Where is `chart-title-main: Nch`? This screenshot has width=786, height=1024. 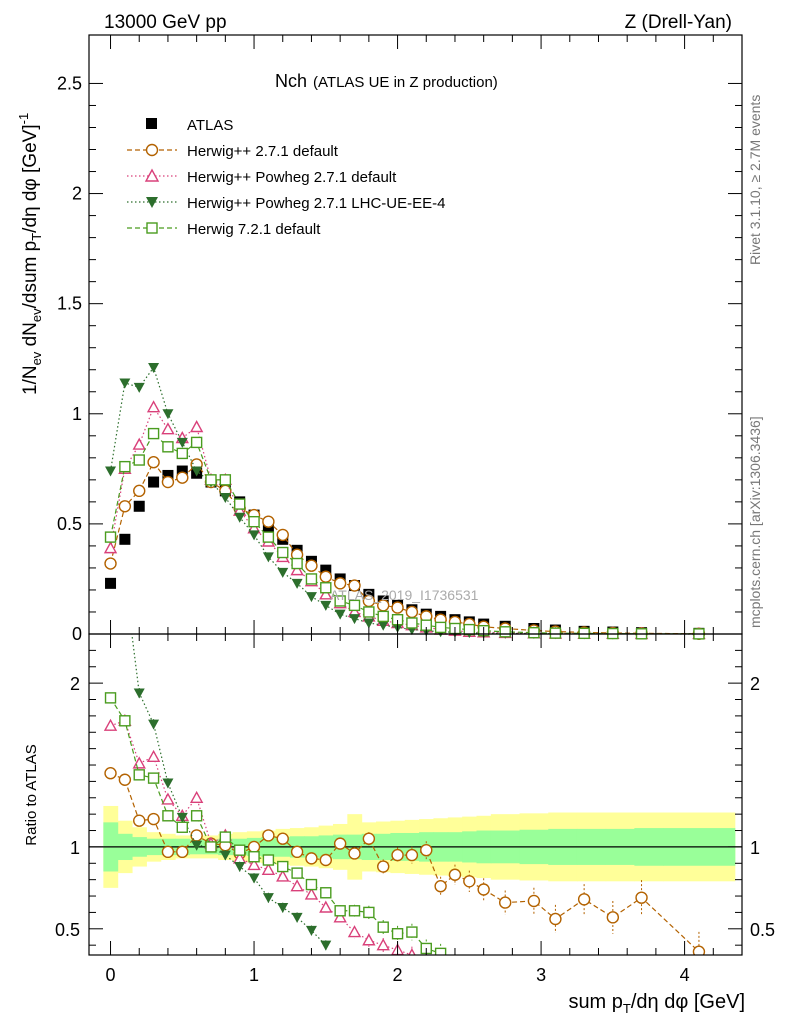
chart-title-main: Nch is located at coordinates (291, 81).